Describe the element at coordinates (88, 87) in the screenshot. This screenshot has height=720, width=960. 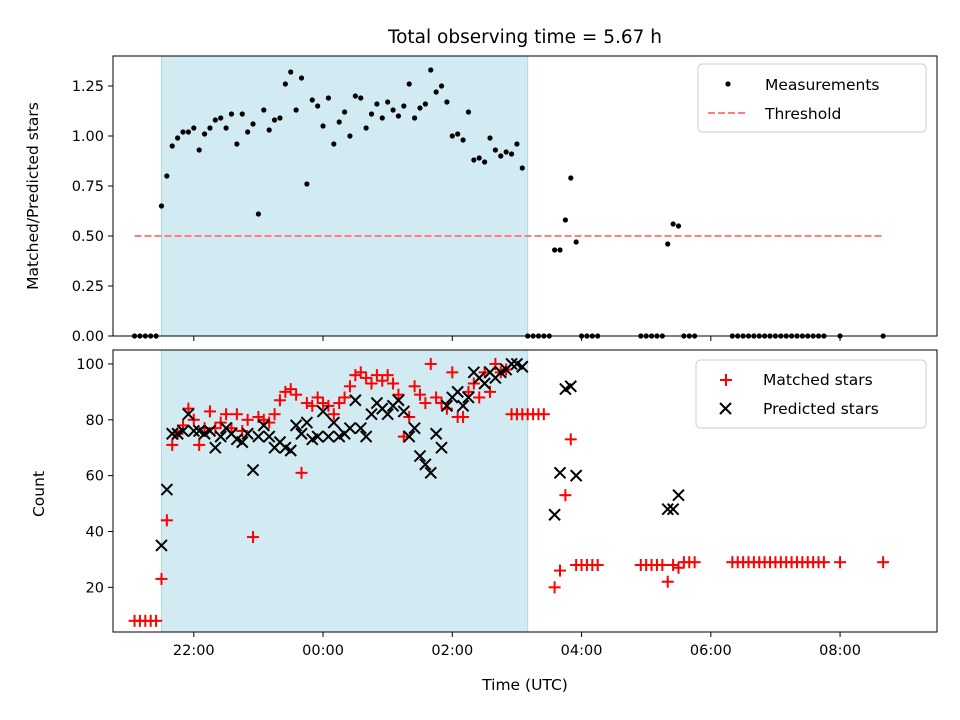
I see `y-tick-label: 1.25` at that location.